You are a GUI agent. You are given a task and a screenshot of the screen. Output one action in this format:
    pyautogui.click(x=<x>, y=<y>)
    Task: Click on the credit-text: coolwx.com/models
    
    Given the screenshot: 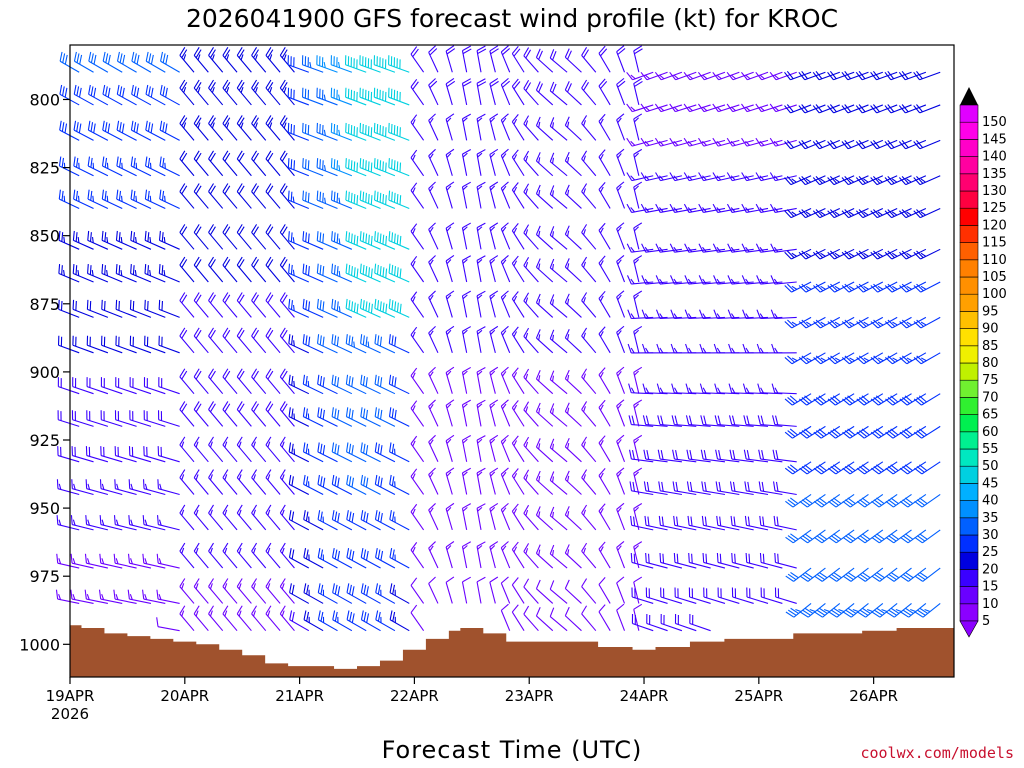 What is the action you would take?
    pyautogui.click(x=937, y=753)
    